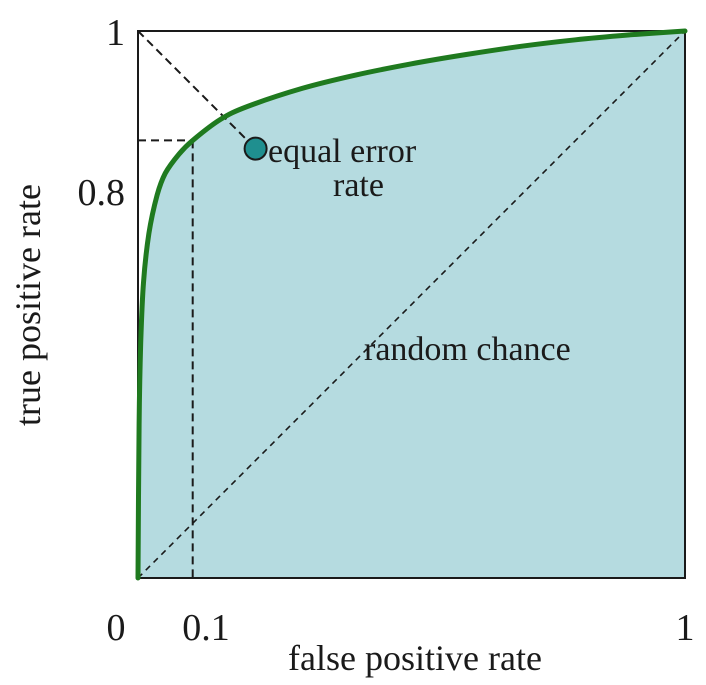 This screenshot has height=685, width=706. What do you see at coordinates (206, 628) in the screenshot?
I see `x-tick-0.1: 0.1` at bounding box center [206, 628].